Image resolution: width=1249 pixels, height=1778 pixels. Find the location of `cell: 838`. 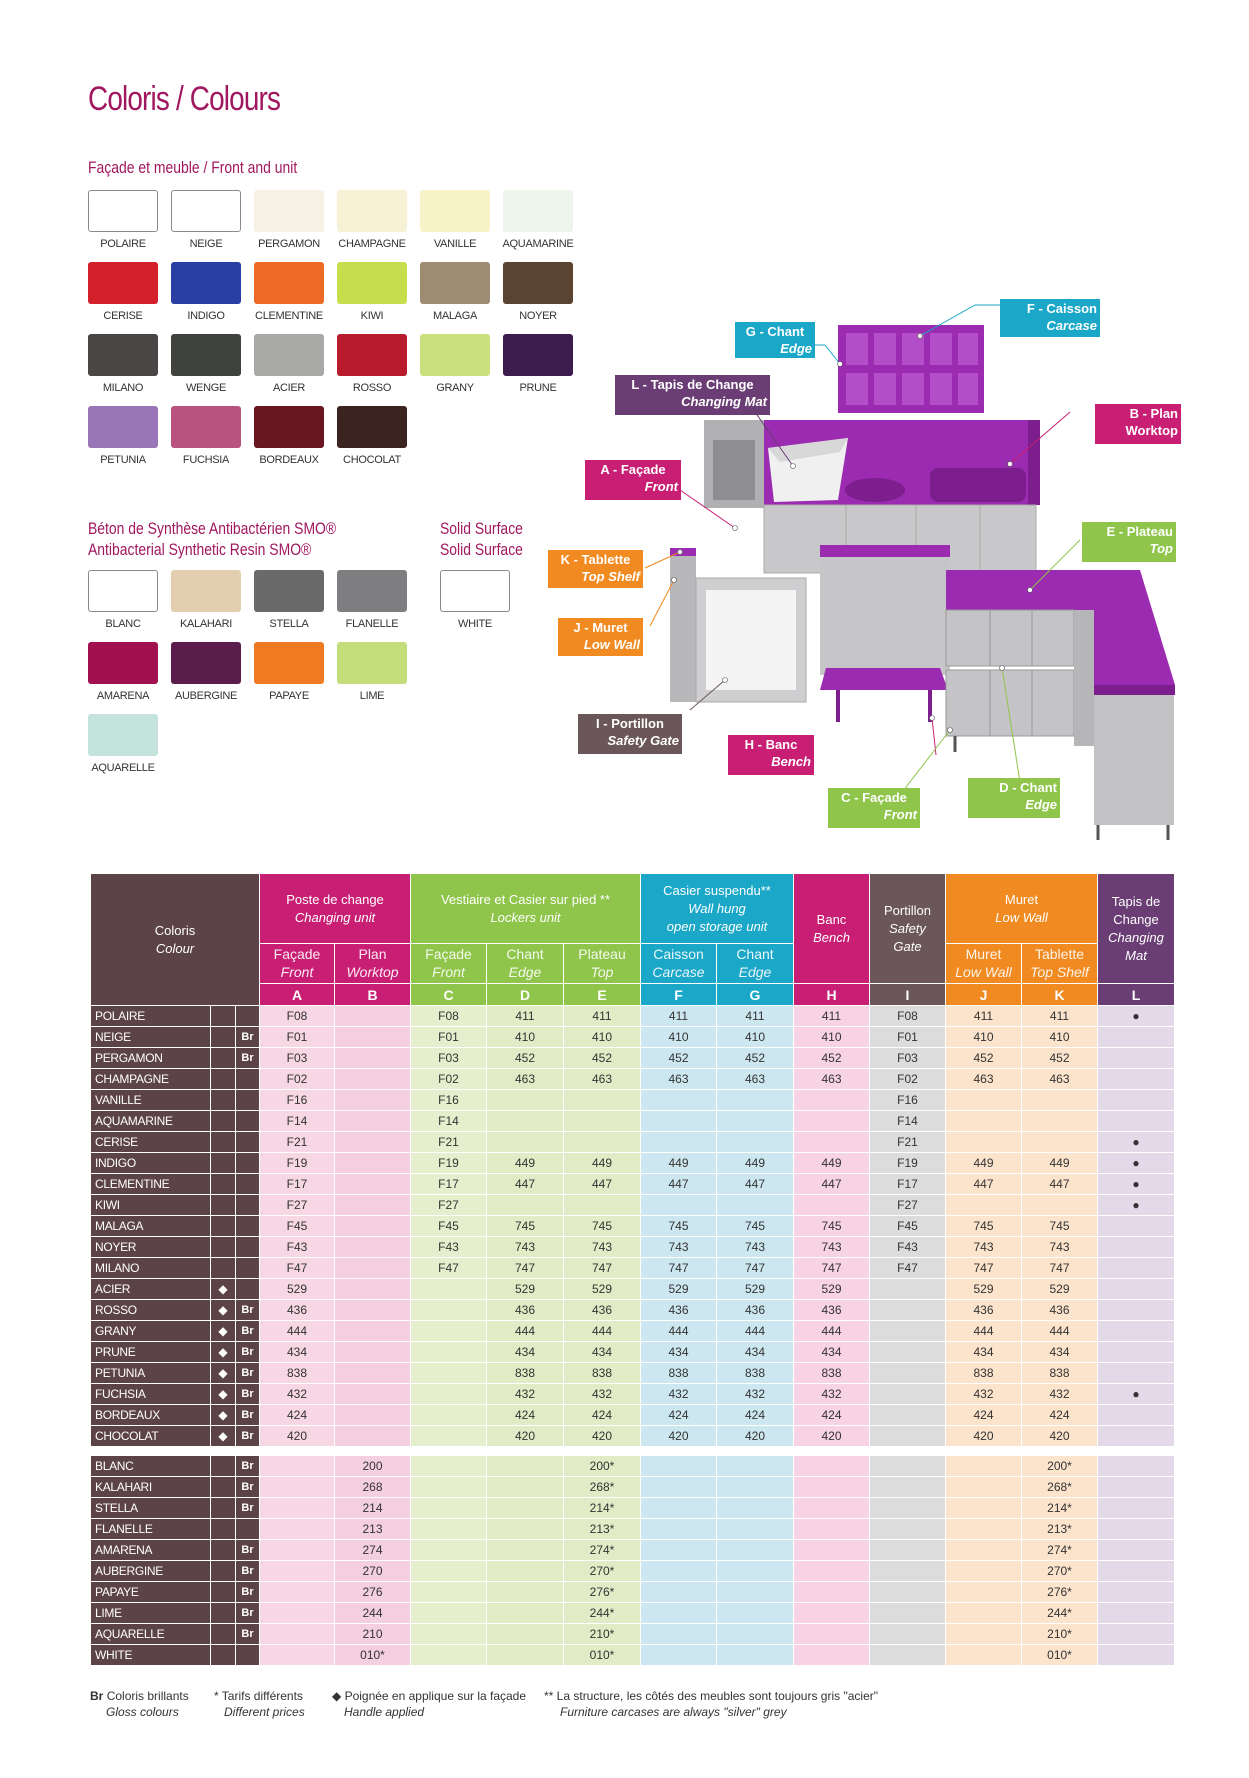

cell: 838 is located at coordinates (831, 1373).